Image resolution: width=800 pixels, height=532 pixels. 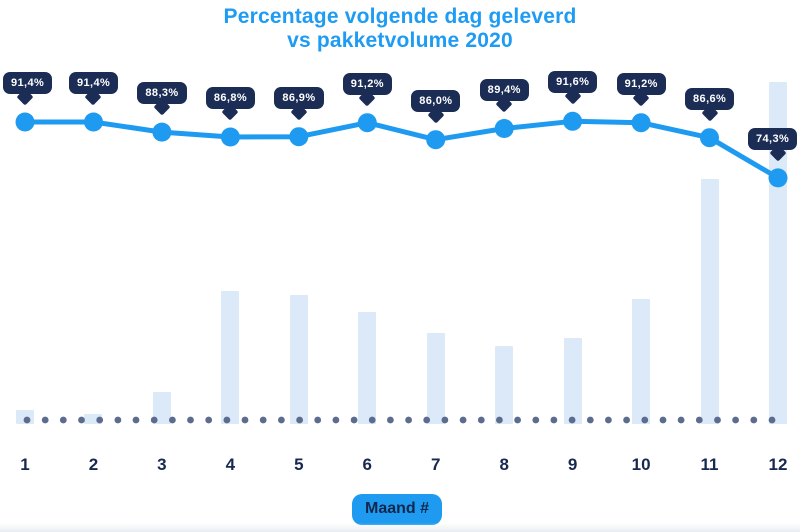 What do you see at coordinates (299, 97) in the screenshot?
I see `value-tooltip: 86,9%` at bounding box center [299, 97].